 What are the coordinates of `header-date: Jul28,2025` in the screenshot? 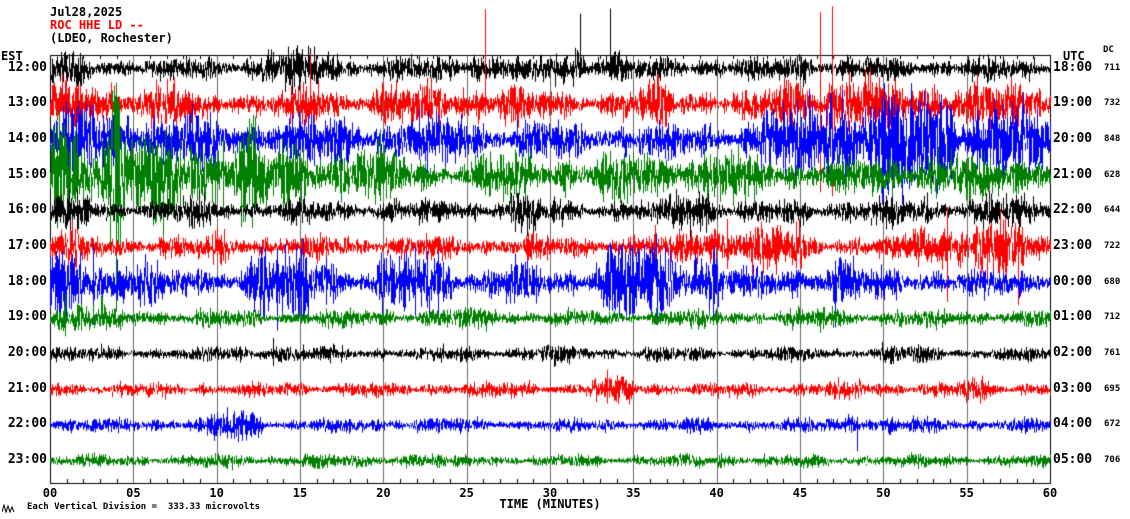 It's located at (86, 12).